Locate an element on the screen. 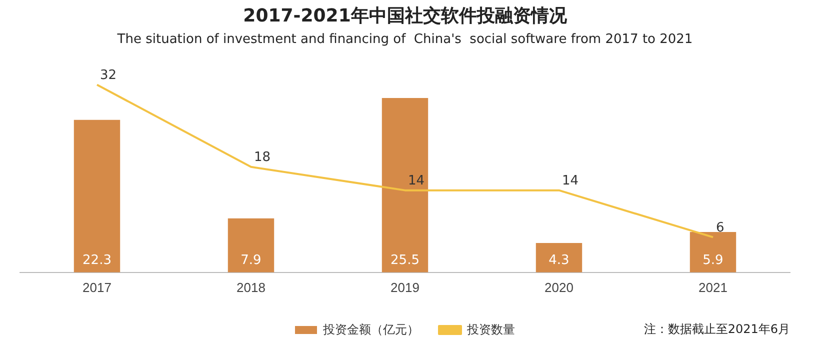 This screenshot has width=830, height=346. x-tick-label: 2021 is located at coordinates (713, 287).